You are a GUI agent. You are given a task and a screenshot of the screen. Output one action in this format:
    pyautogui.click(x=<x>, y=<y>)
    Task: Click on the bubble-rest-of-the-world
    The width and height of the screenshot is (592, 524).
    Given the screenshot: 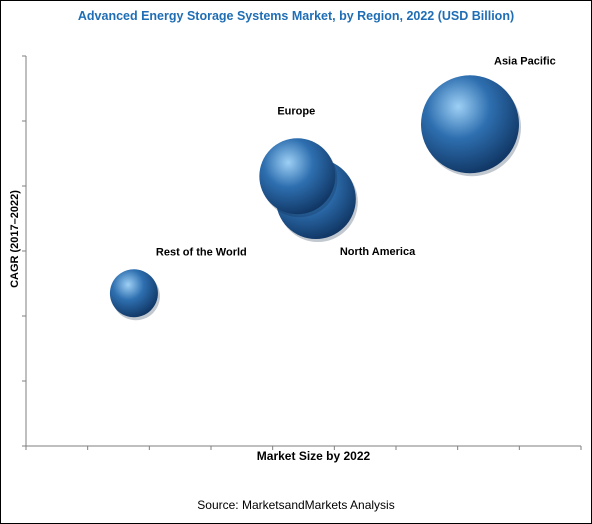 What is the action you would take?
    pyautogui.click(x=133, y=293)
    